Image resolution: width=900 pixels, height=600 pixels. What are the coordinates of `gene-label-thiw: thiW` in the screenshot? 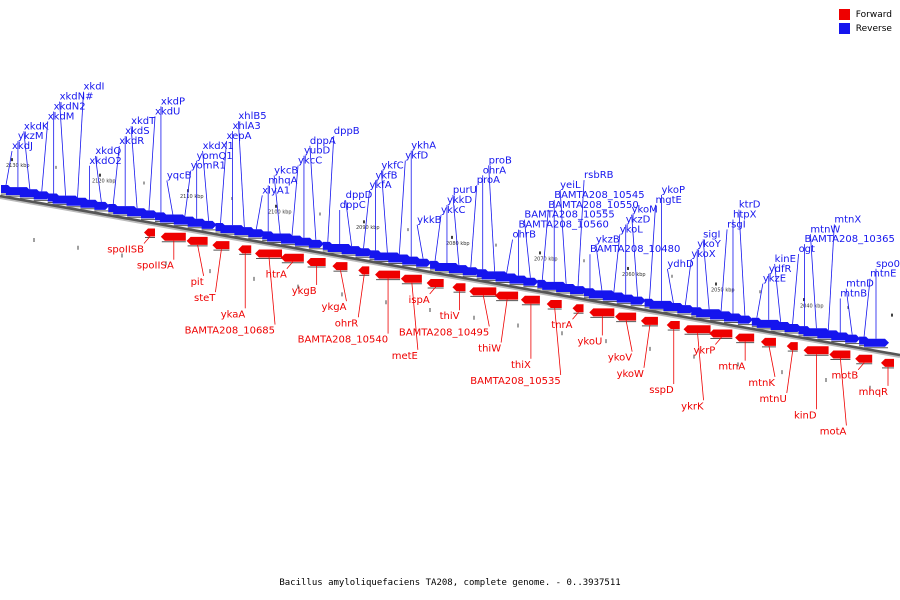 It's located at (489, 349).